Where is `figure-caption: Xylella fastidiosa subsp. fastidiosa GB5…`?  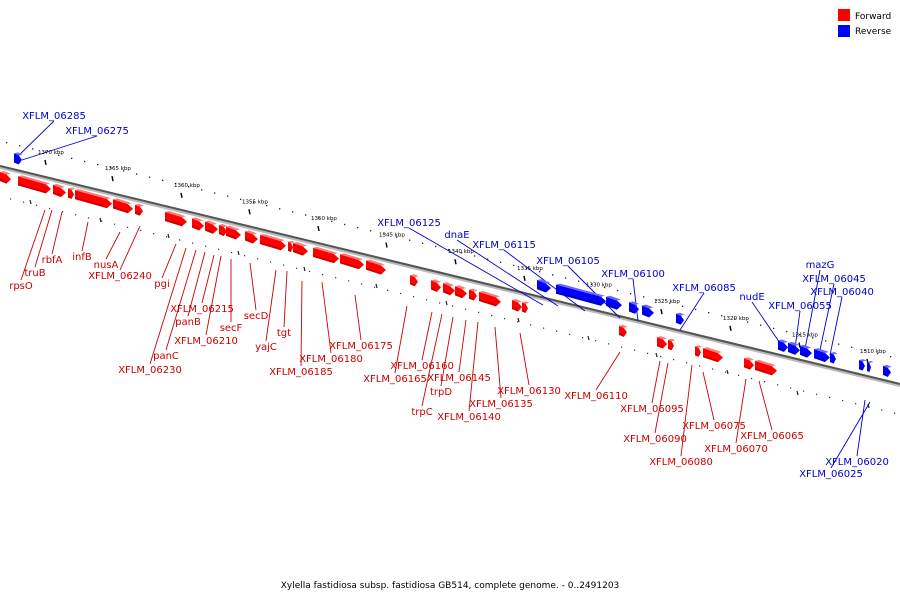
figure-caption: Xylella fastidiosa subsp. fastidiosa GB5… is located at coordinates (450, 586).